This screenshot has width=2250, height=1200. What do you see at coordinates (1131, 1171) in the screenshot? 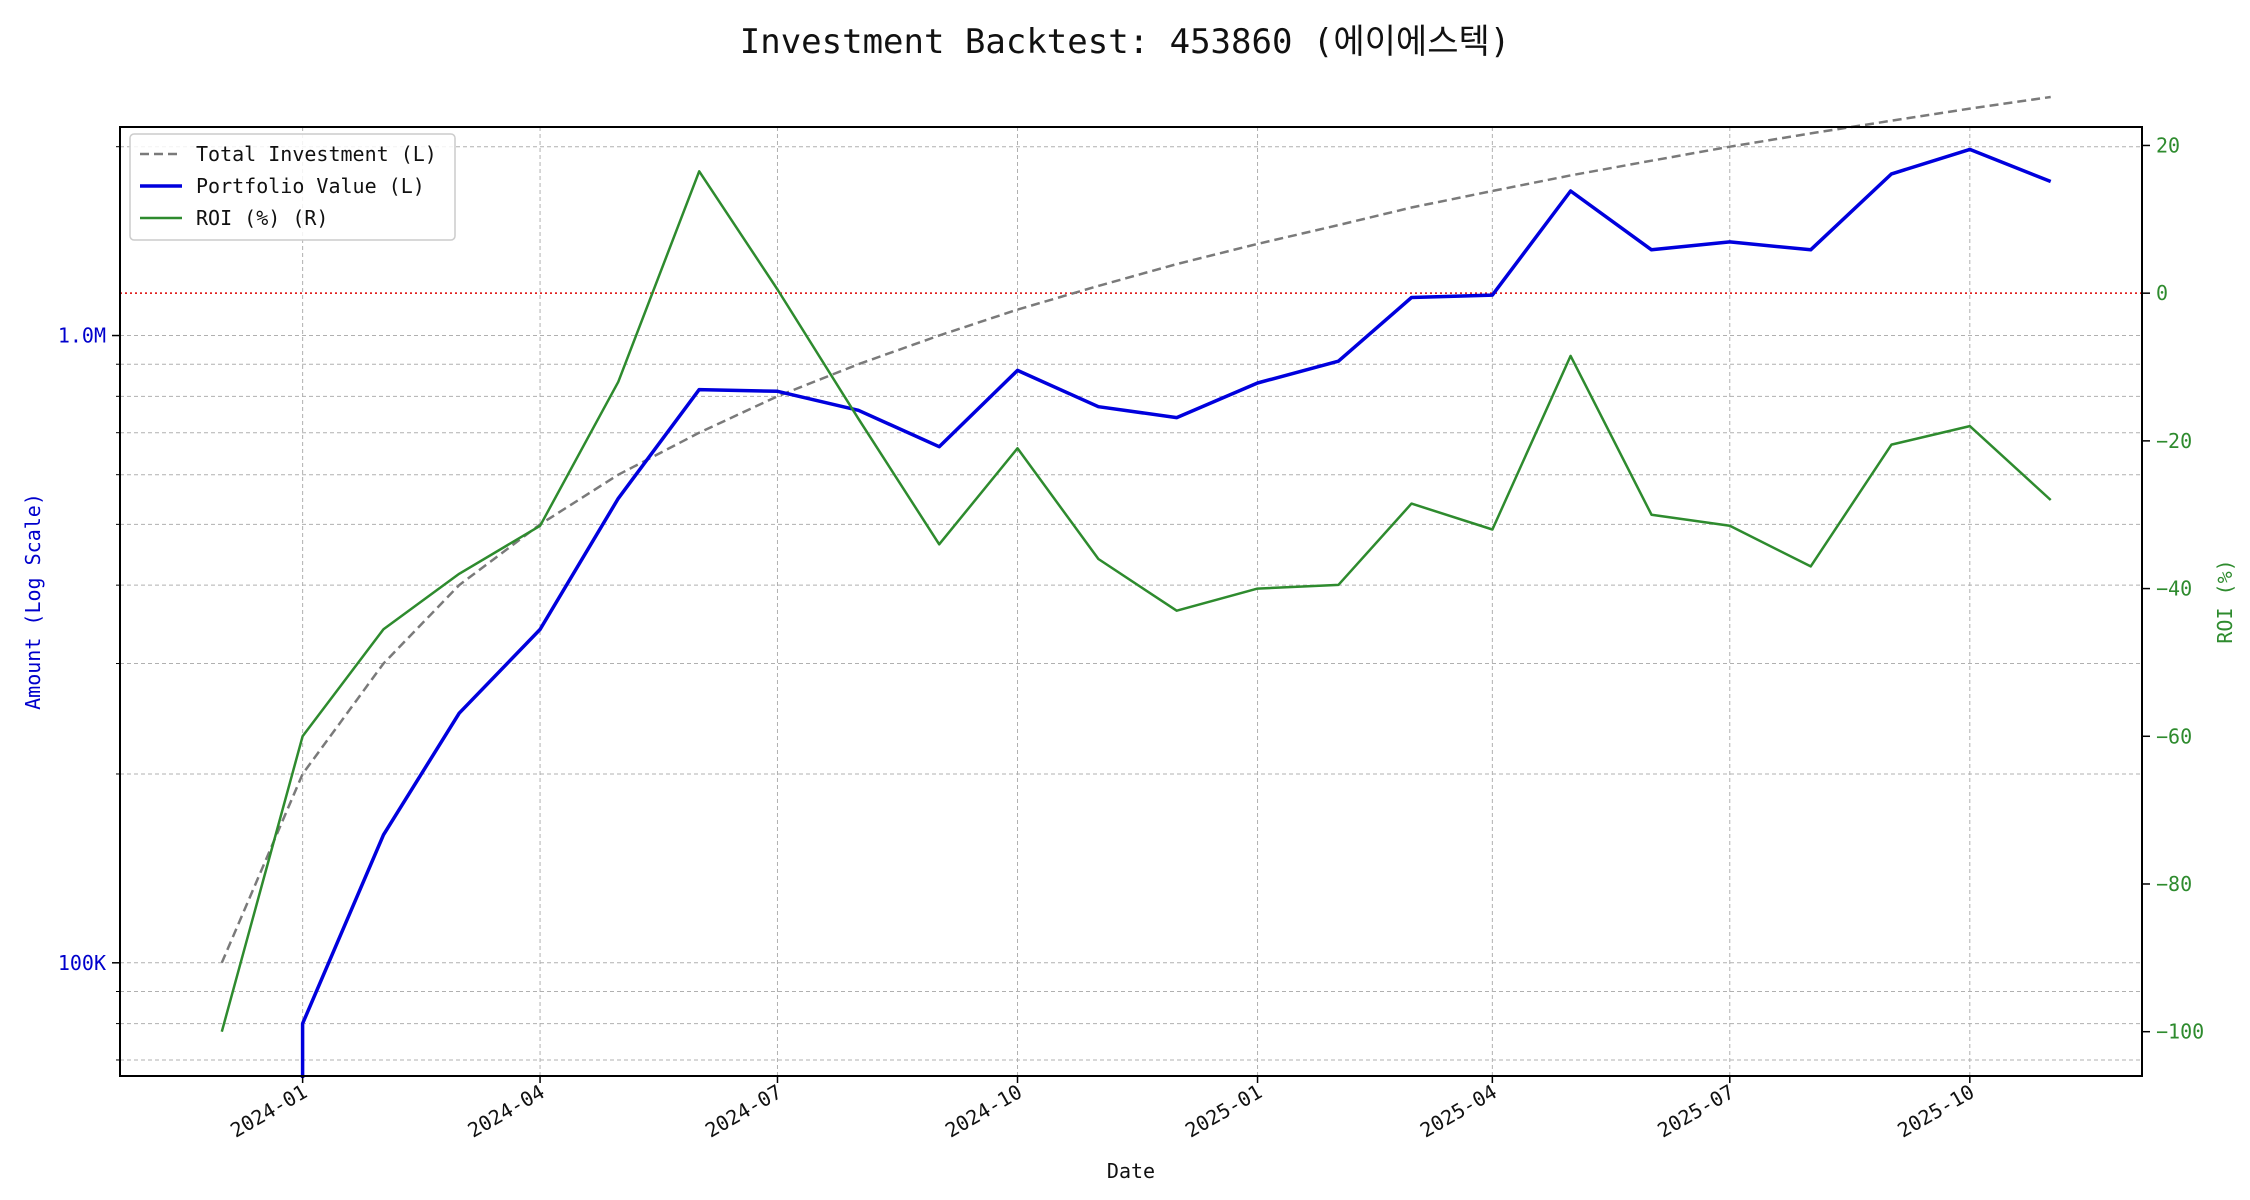
I see `x-axis-label: Date` at bounding box center [1131, 1171].